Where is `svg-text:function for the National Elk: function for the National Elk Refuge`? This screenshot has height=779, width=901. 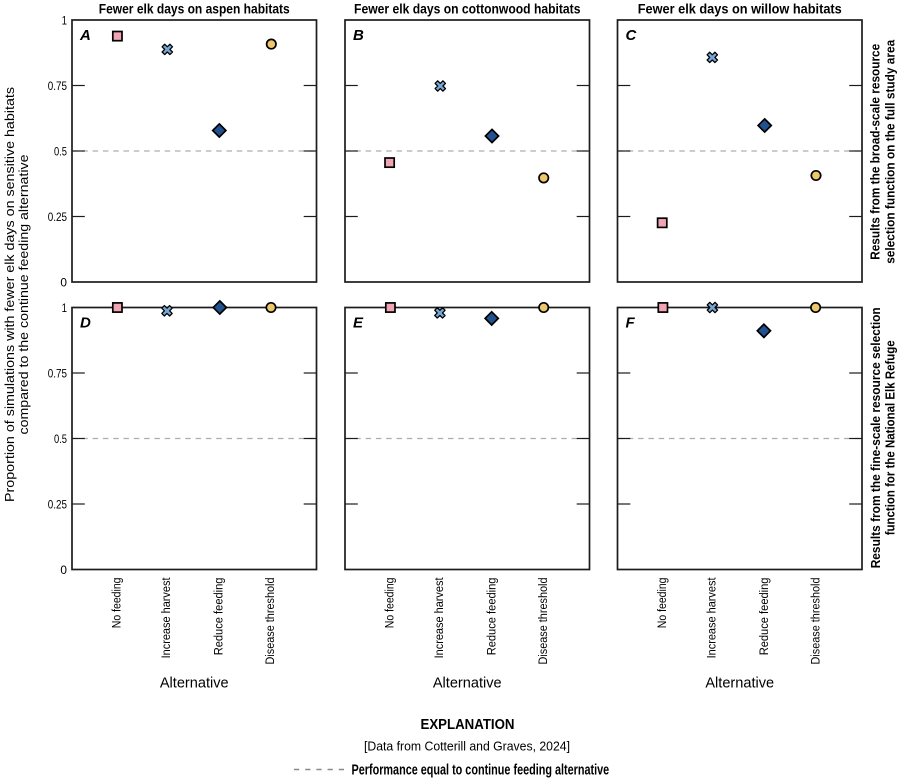 svg-text:function for the National Elk: function for the National Elk Refuge is located at coordinates (890, 437).